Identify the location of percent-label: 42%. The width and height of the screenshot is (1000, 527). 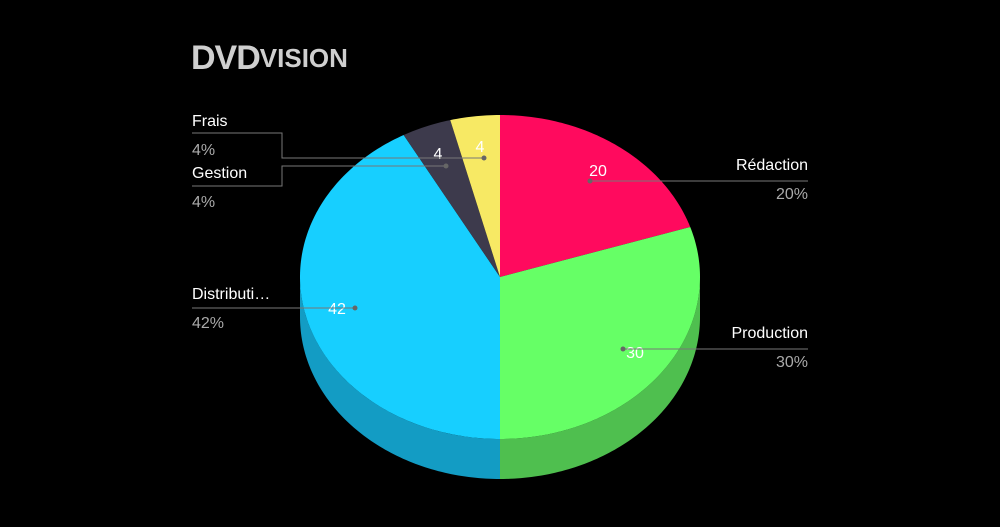
(208, 323).